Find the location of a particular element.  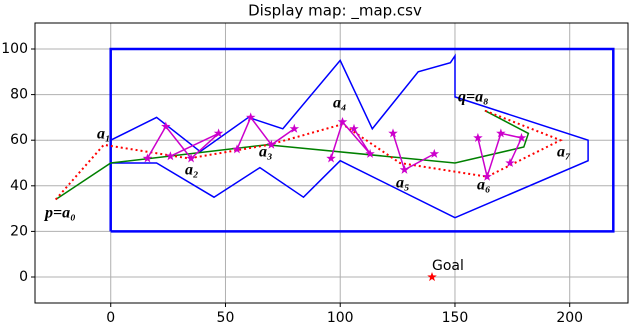

y-tick-label: 60 is located at coordinates (19, 140).